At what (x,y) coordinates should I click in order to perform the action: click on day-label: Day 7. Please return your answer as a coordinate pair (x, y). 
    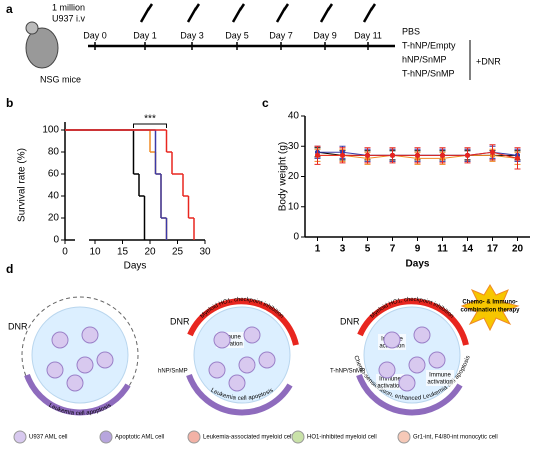
    Looking at the image, I should click on (281, 35).